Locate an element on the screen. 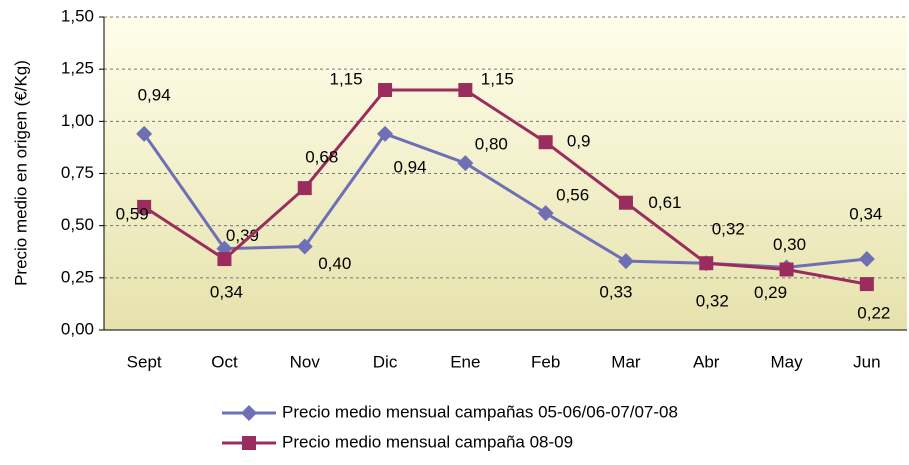 The width and height of the screenshot is (909, 465). data-label: 0,30 is located at coordinates (789, 244).